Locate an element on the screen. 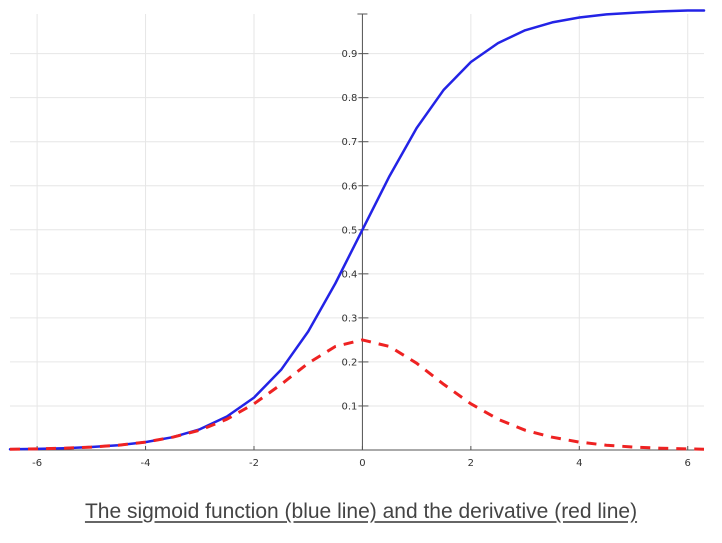  x-tick-label: 0 is located at coordinates (362, 463).